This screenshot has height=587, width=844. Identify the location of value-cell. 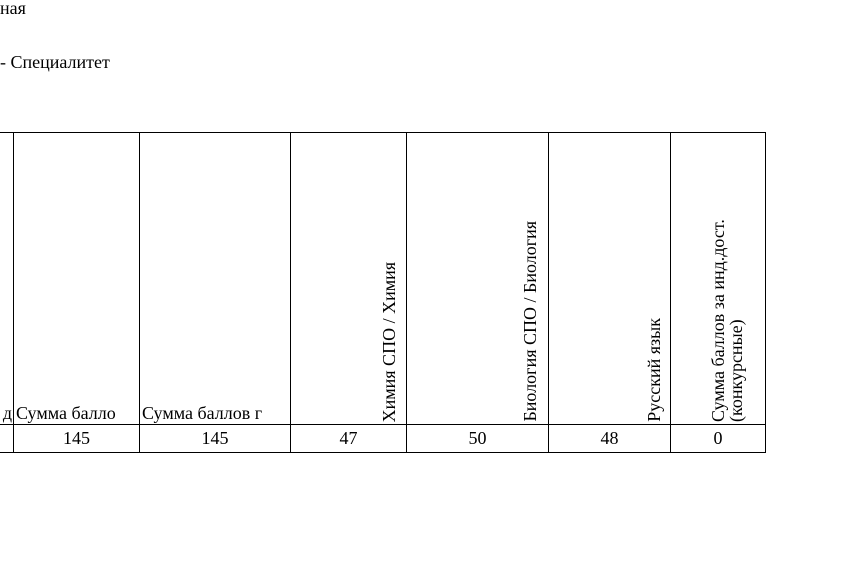
(7, 438).